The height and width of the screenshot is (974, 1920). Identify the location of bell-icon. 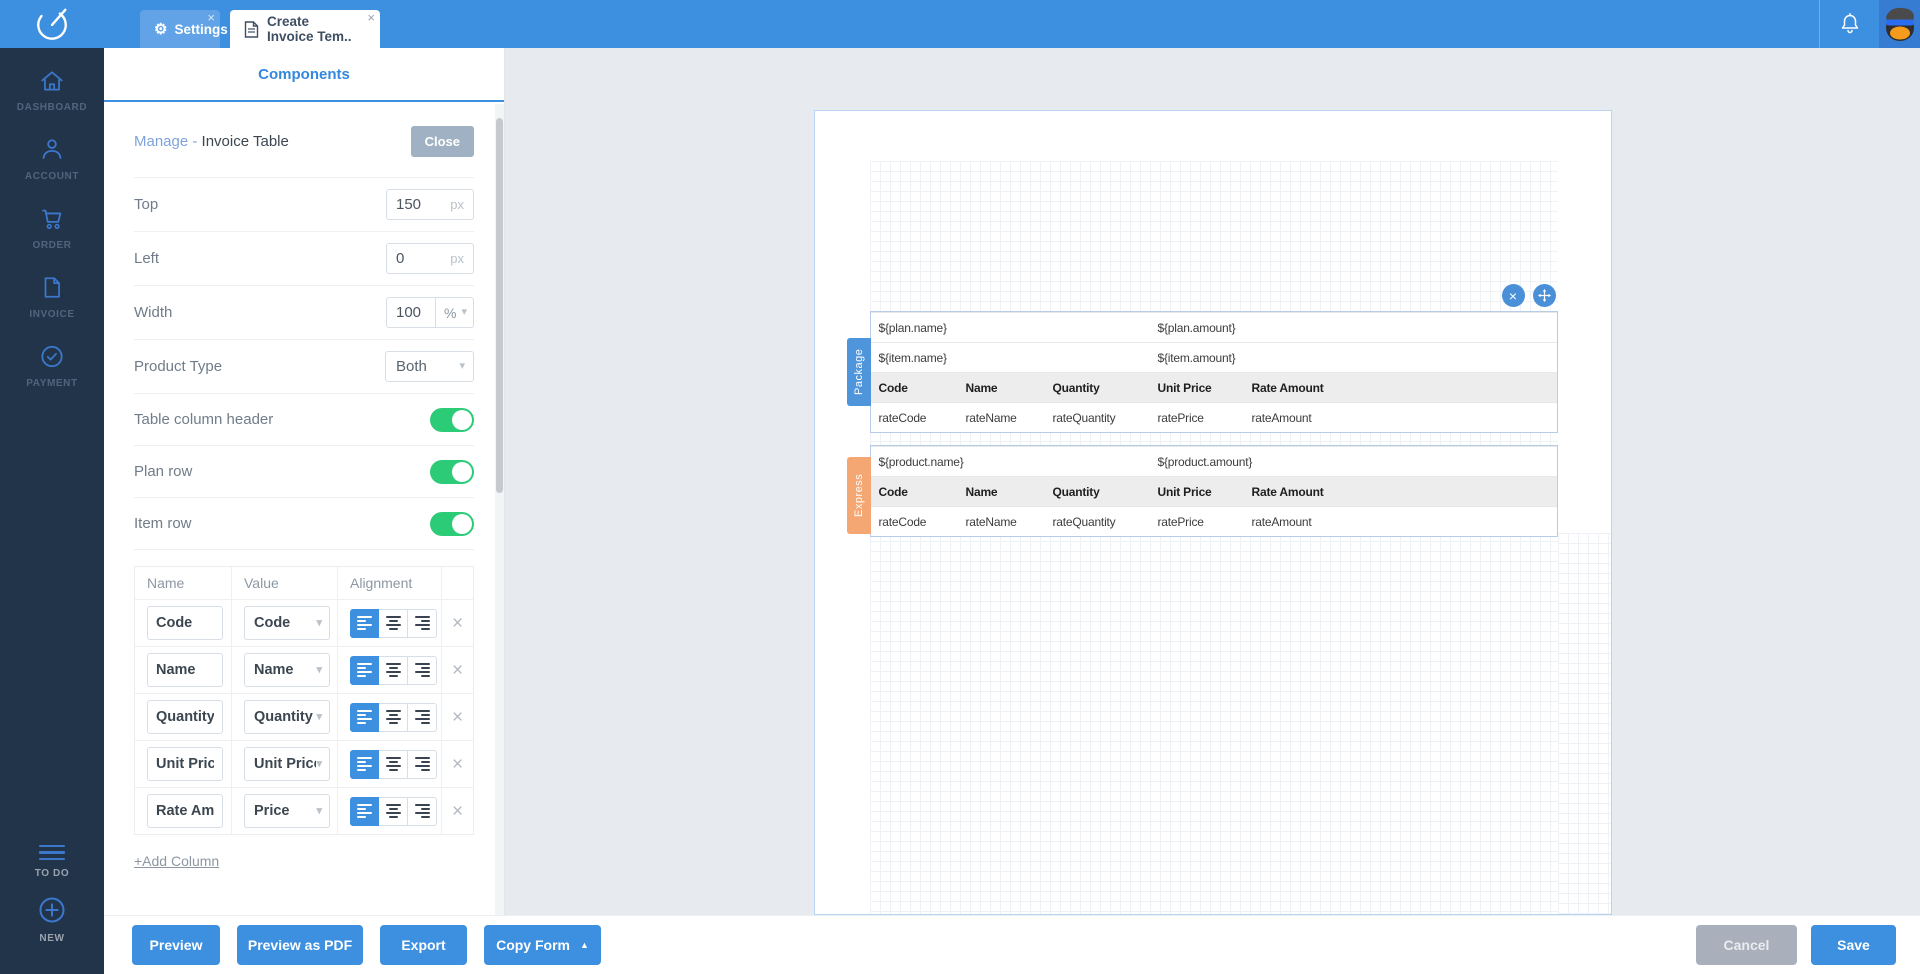
(1849, 23).